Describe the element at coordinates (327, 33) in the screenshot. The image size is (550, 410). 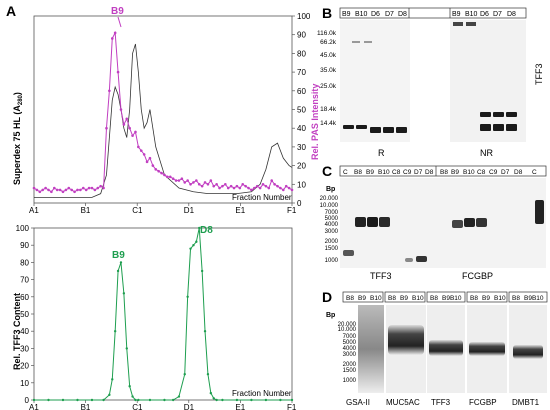
I see `svg-text: 116.0k` at that location.